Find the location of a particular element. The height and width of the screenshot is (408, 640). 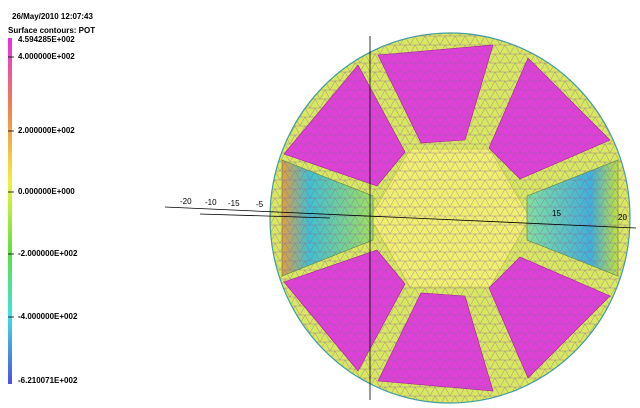

axis-label: -20 is located at coordinates (186, 201).